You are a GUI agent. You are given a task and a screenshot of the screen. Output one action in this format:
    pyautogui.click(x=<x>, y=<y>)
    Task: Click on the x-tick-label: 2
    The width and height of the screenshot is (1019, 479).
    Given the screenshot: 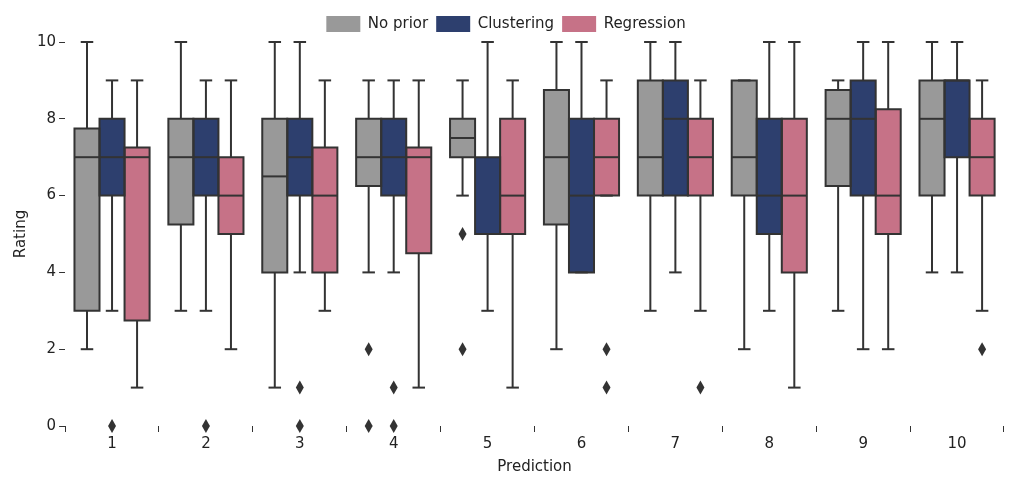 What is the action you would take?
    pyautogui.click(x=206, y=442)
    